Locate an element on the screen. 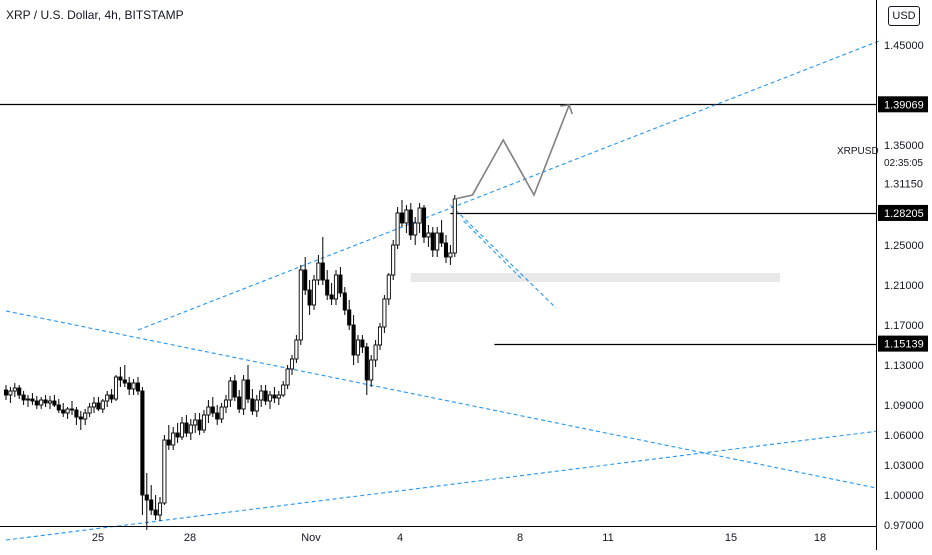 This screenshot has width=932, height=555. currency-button: USD is located at coordinates (904, 16).